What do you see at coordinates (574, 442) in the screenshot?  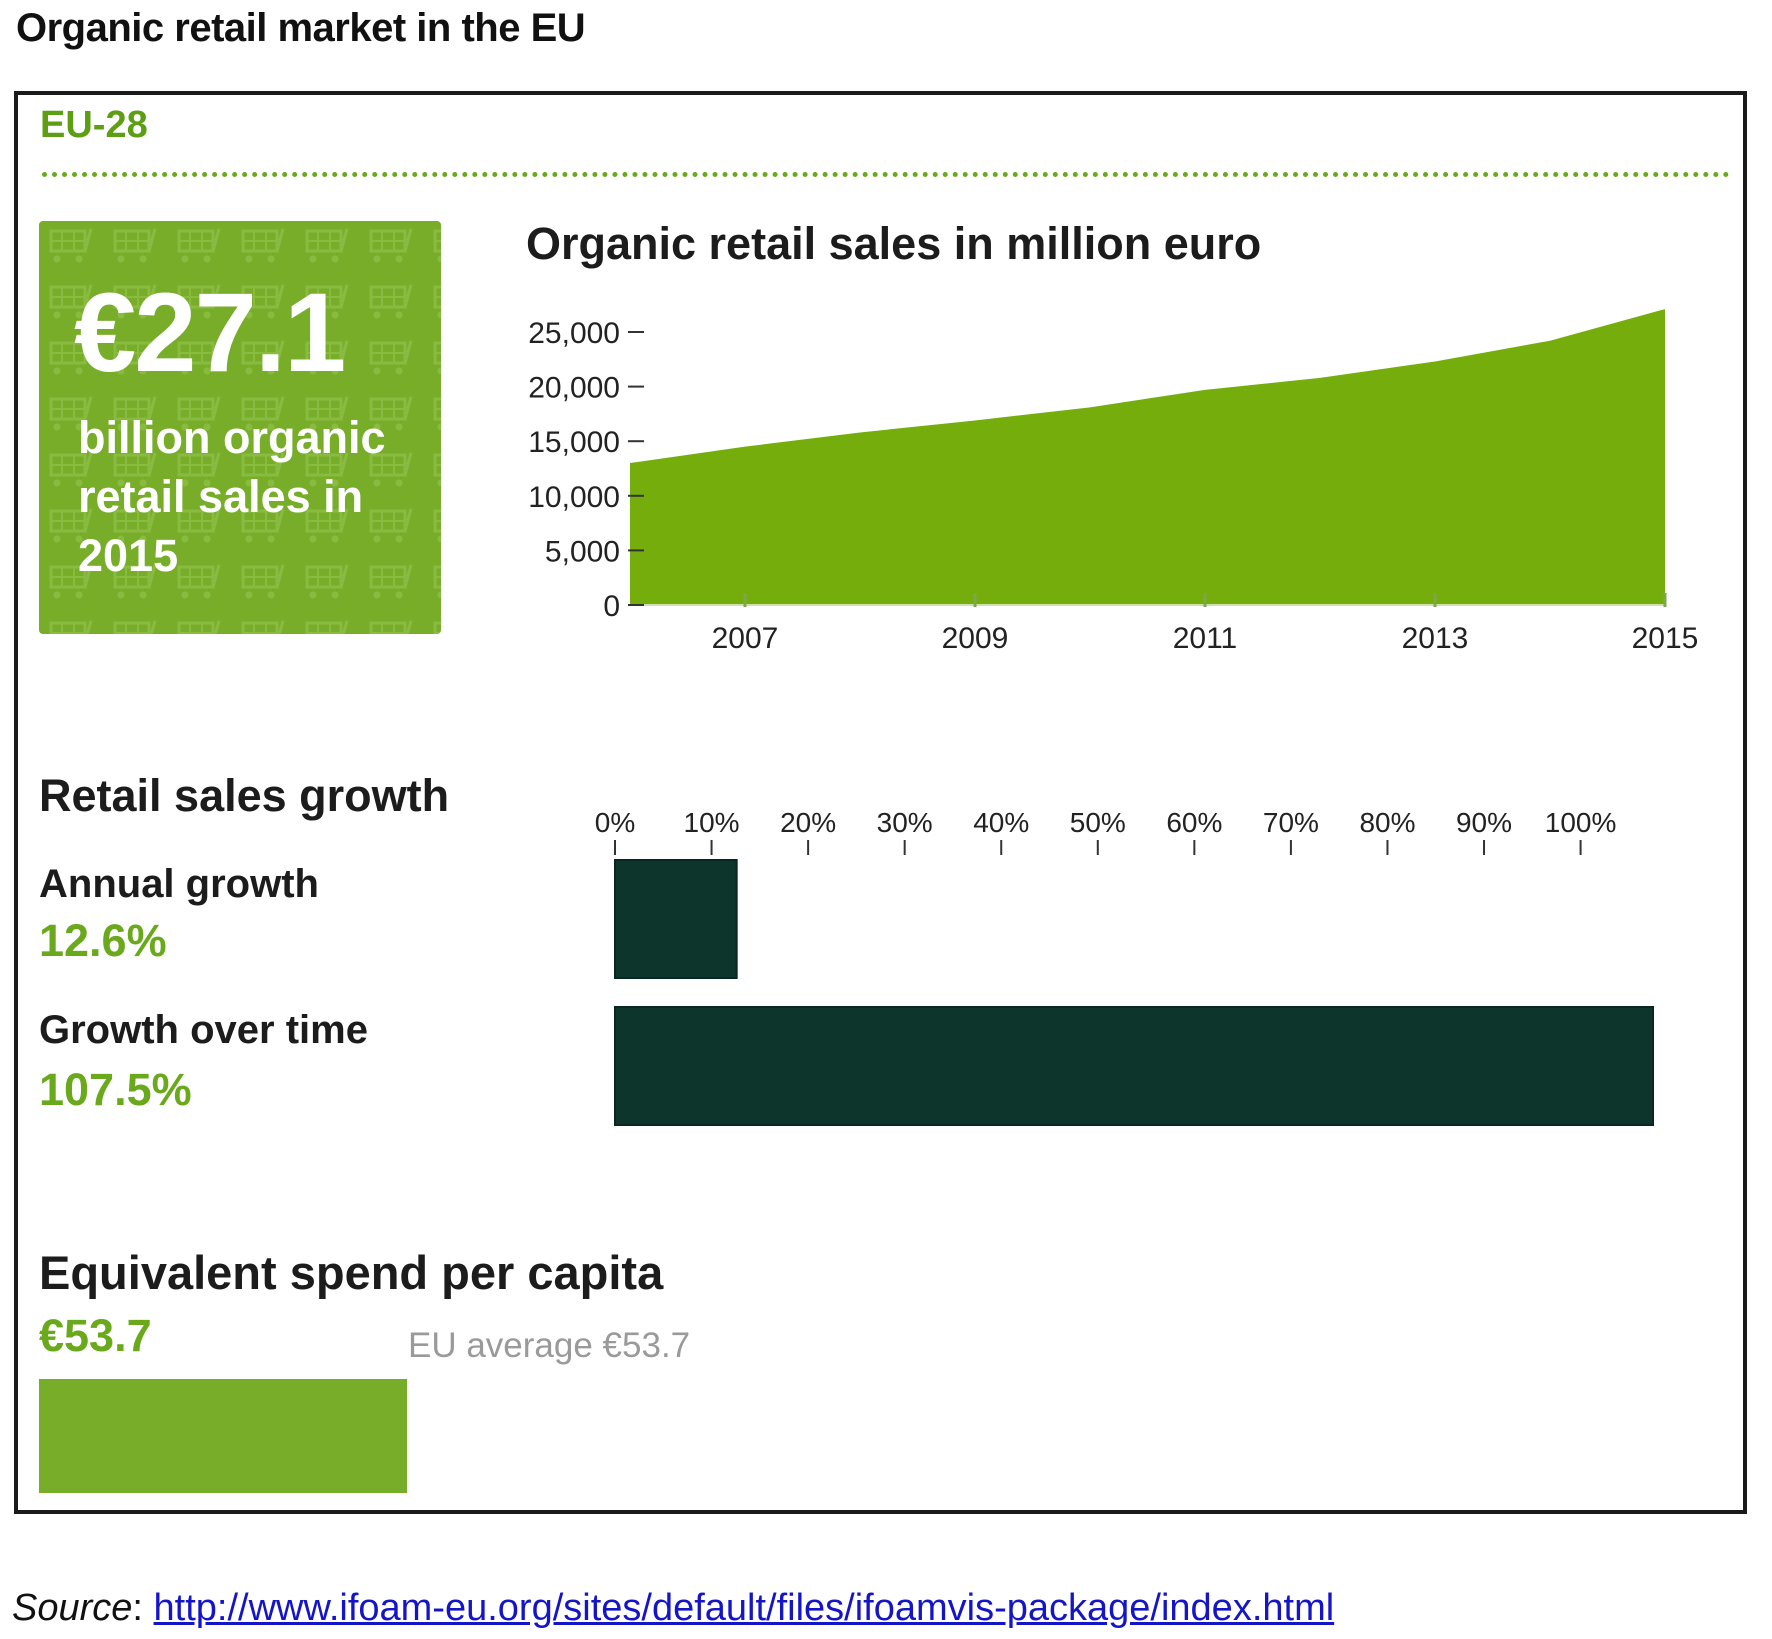 I see `y-tick-label: 15,000` at bounding box center [574, 442].